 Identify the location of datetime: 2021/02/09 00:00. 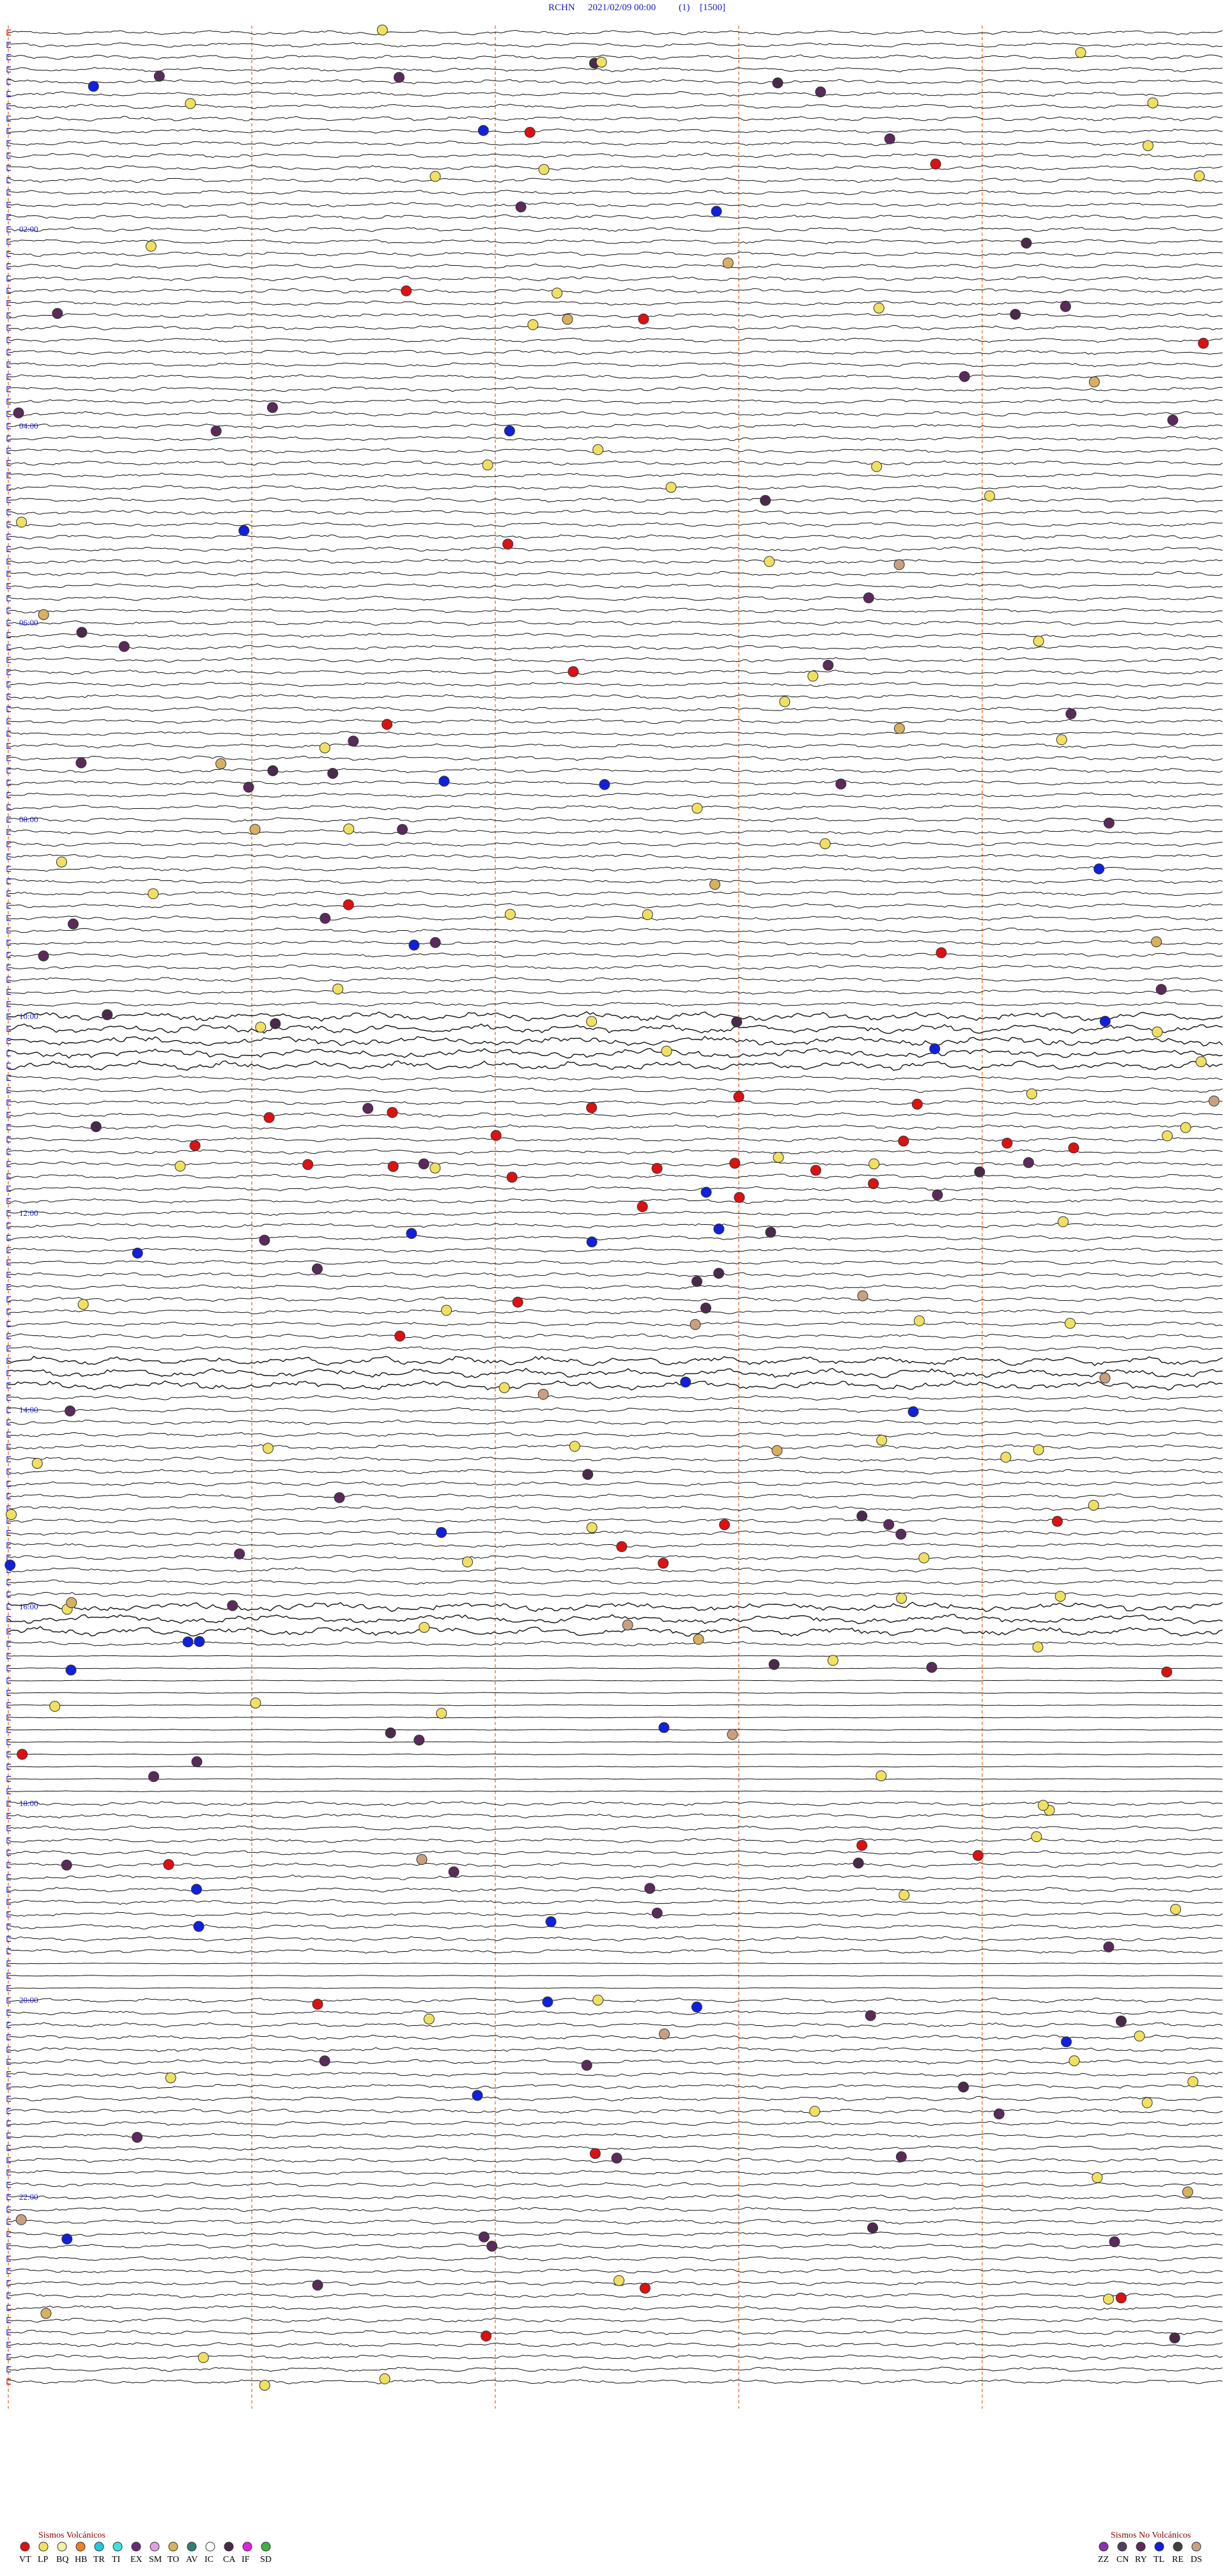
(622, 8).